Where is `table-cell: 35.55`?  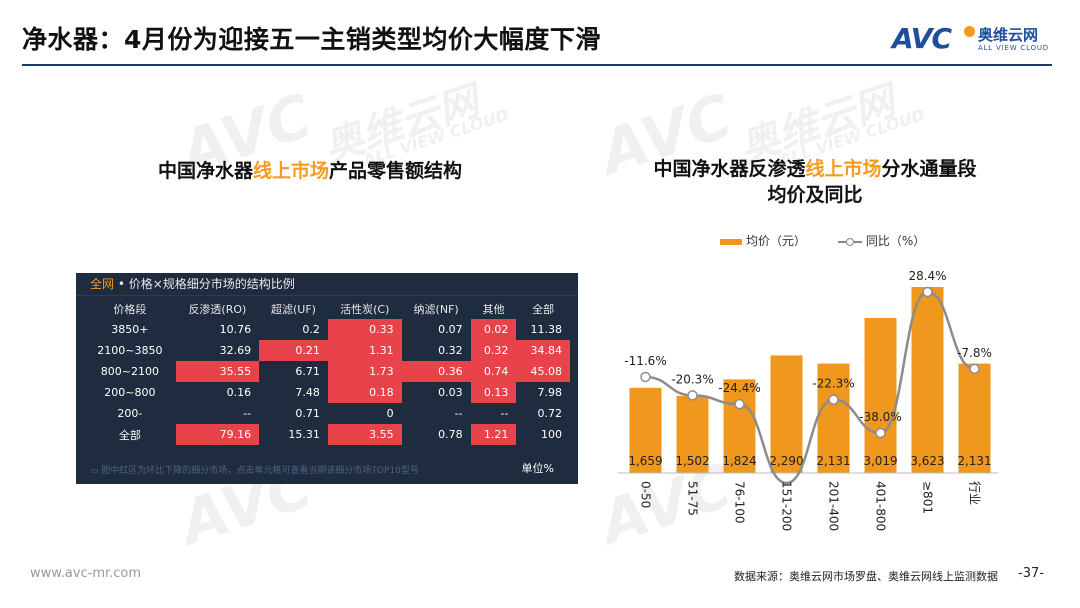
table-cell: 35.55 is located at coordinates (217, 371).